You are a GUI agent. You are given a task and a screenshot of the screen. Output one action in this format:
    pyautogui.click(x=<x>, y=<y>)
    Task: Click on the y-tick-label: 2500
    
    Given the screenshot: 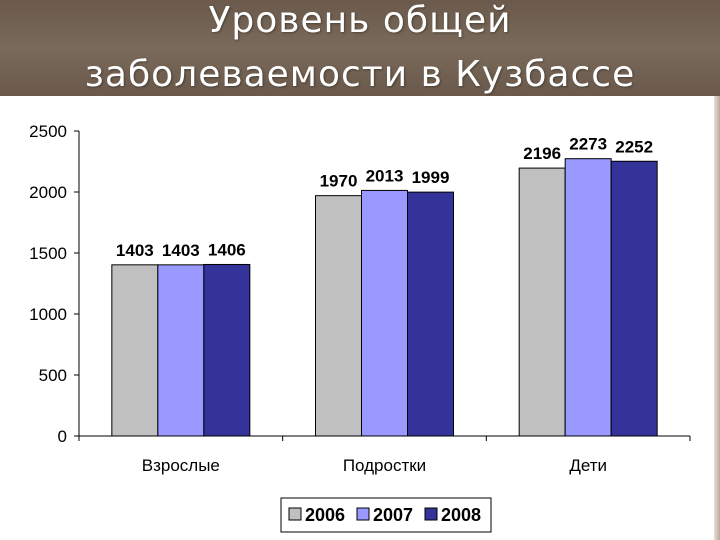 What is the action you would take?
    pyautogui.click(x=48, y=131)
    